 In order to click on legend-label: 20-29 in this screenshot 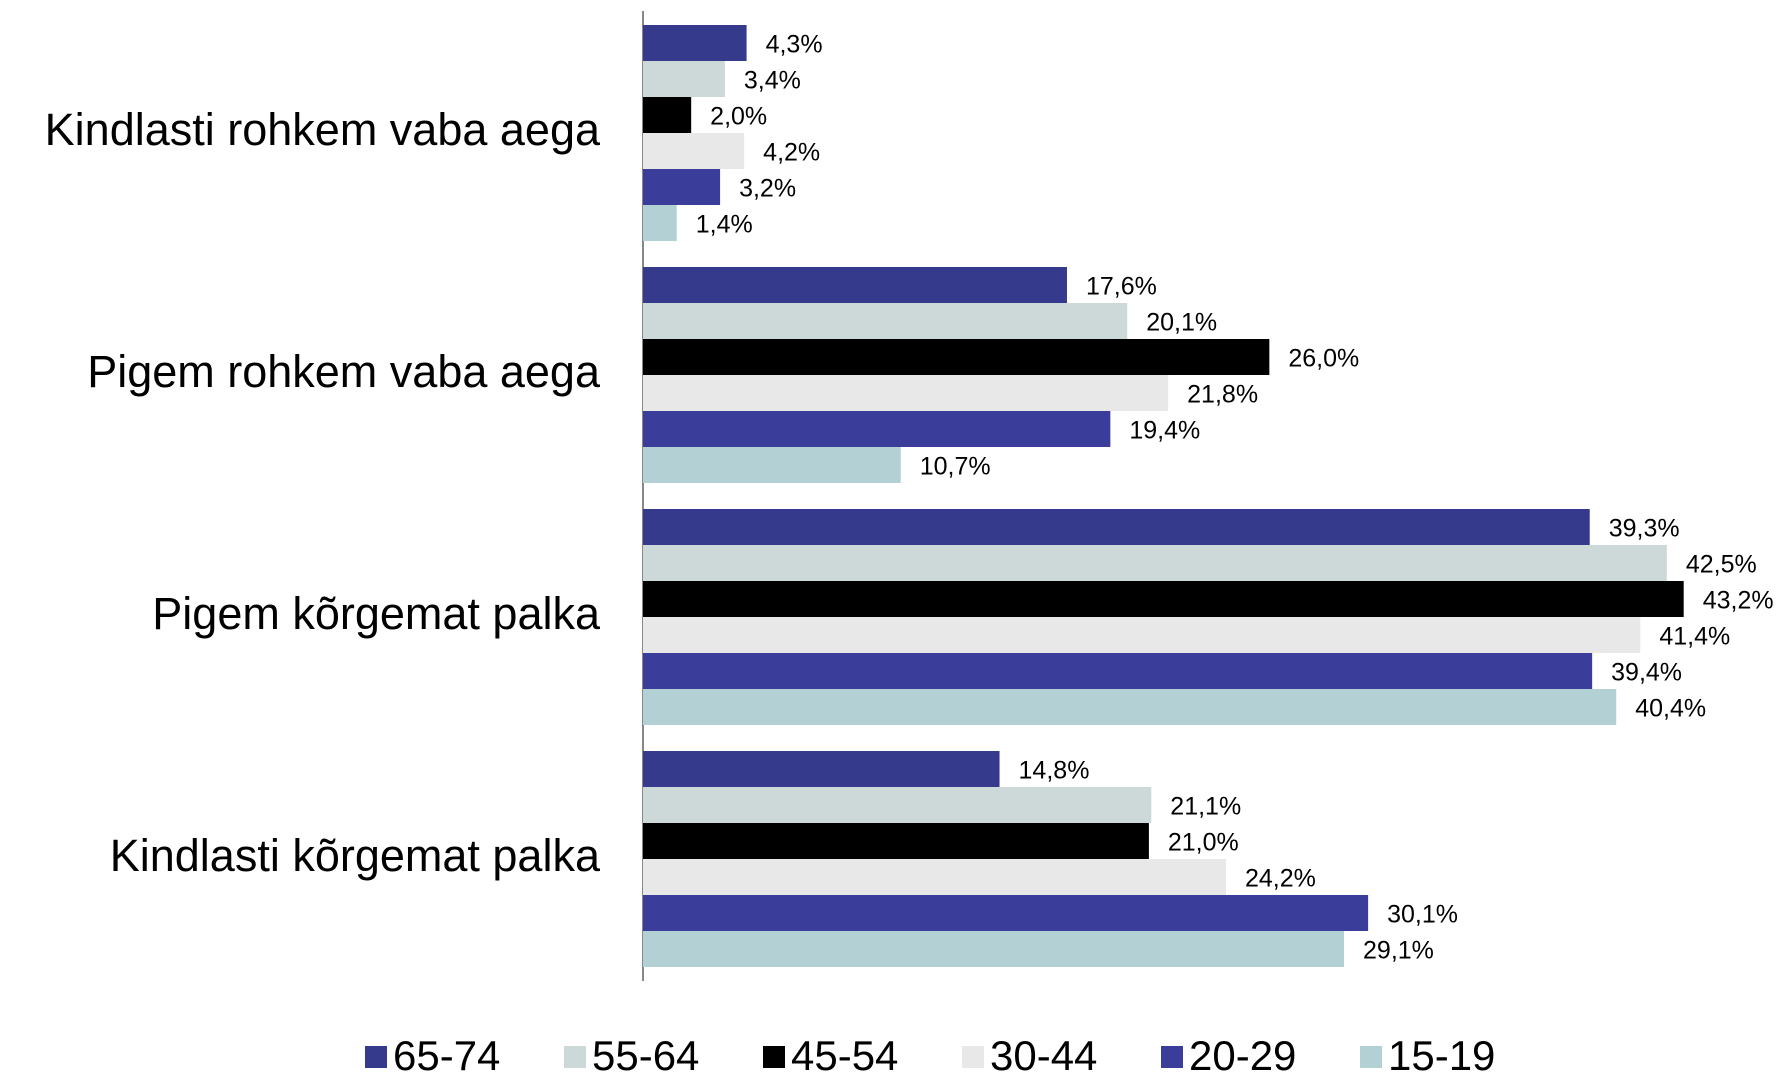, I will do `click(1242, 1055)`.